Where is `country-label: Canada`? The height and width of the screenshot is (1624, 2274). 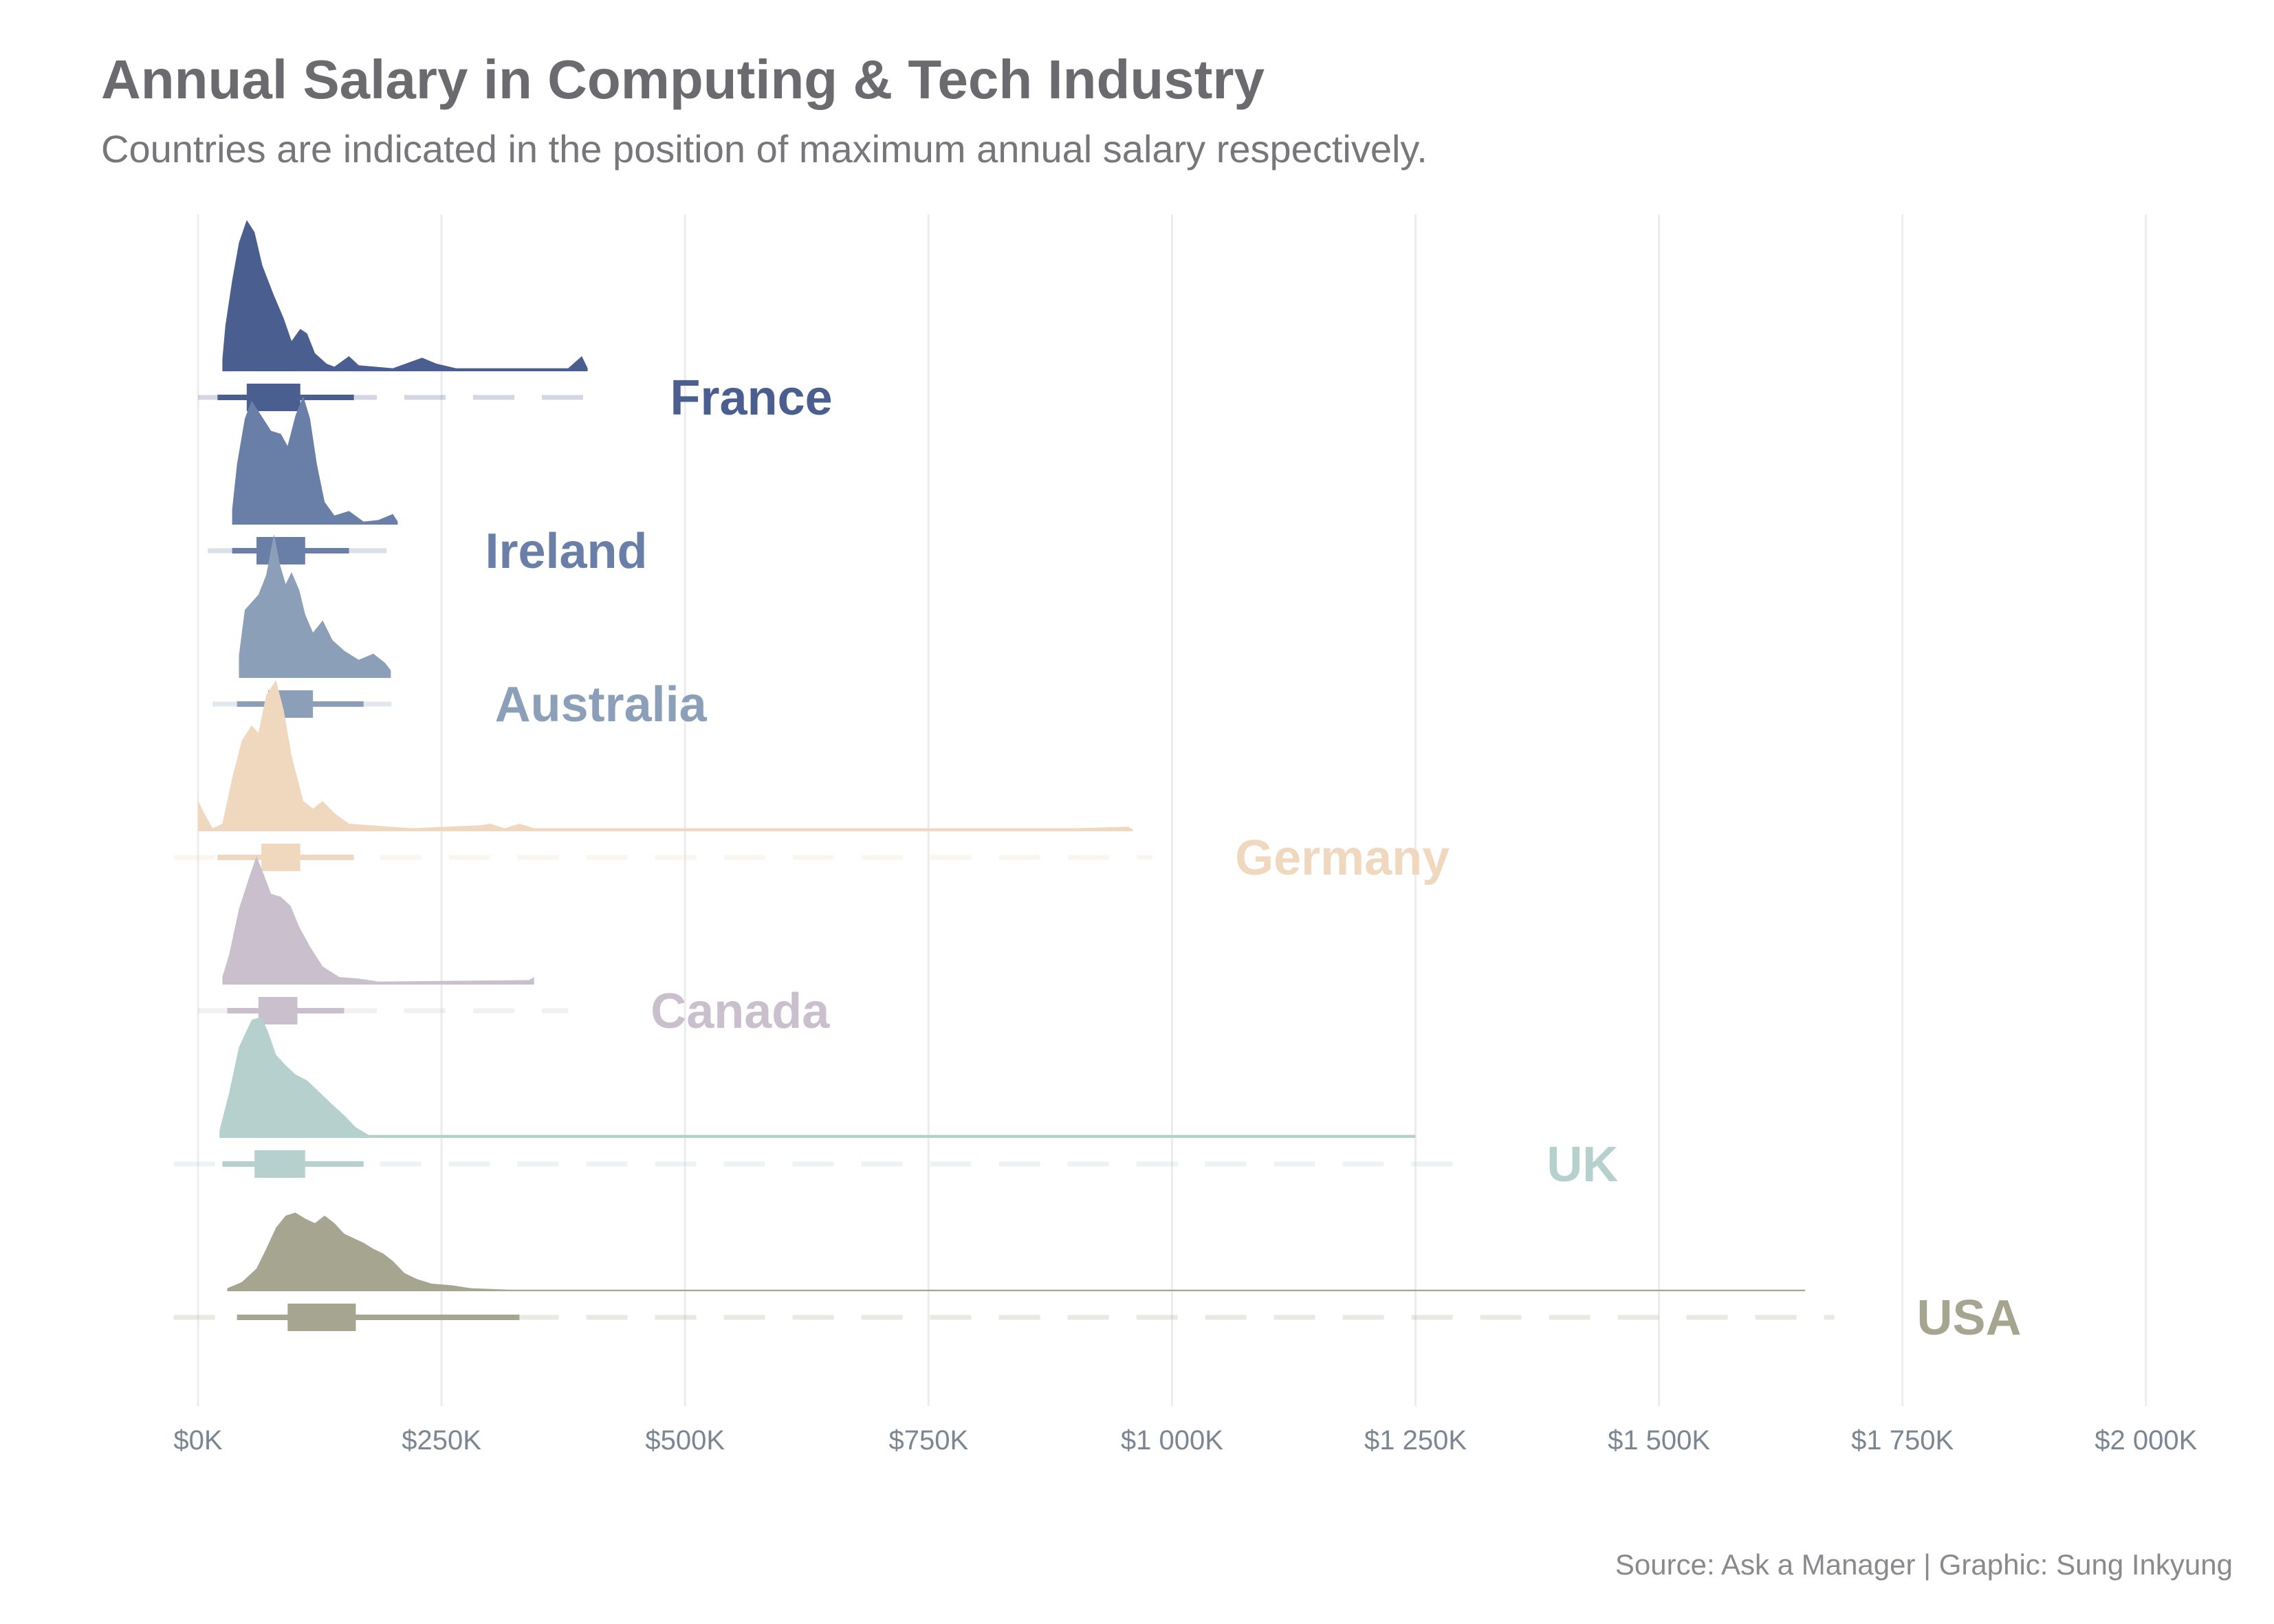 country-label: Canada is located at coordinates (740, 1011).